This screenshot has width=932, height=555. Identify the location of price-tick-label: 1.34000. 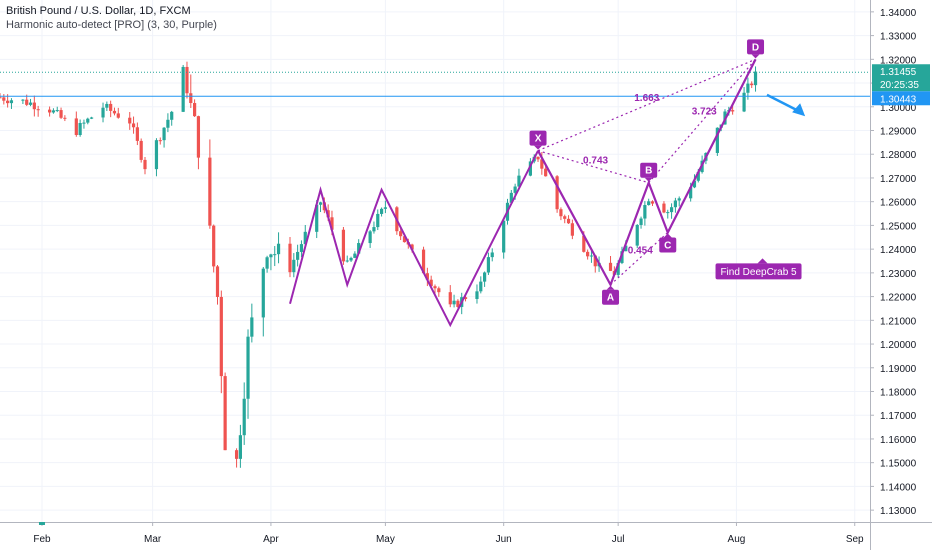
(898, 13).